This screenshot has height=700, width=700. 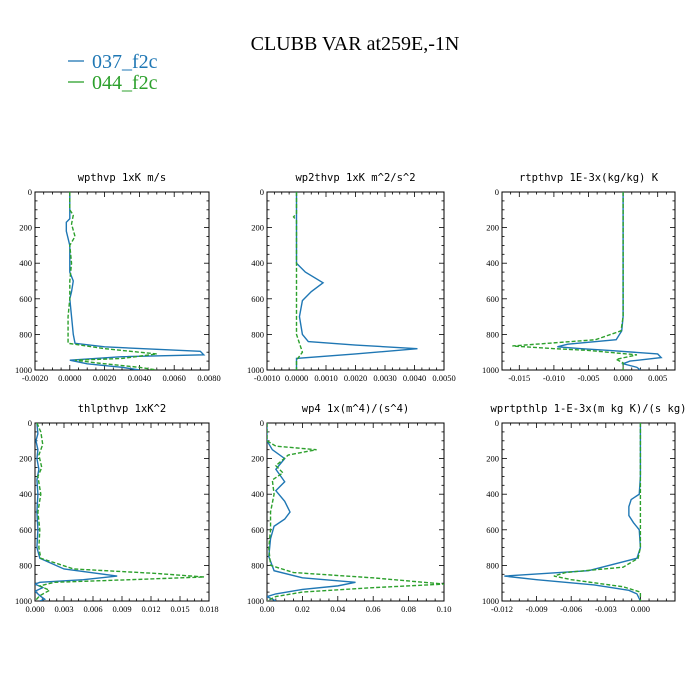 I want to click on x-tick-label: 0.006, so click(x=92, y=609).